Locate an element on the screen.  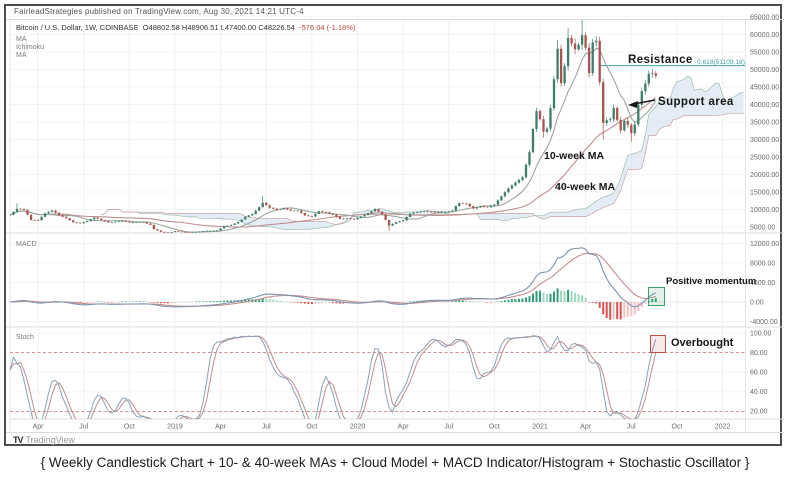
svg-text: 5000.00 is located at coordinates (762, 227).